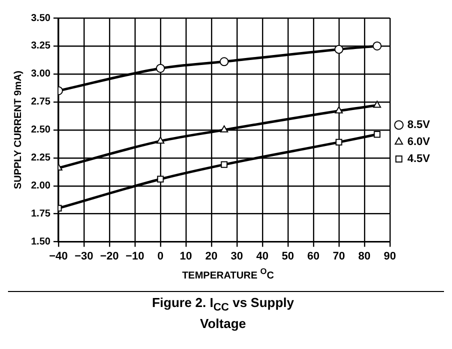 The image size is (452, 349). What do you see at coordinates (211, 256) in the screenshot?
I see `x-tick-label: 20` at bounding box center [211, 256].